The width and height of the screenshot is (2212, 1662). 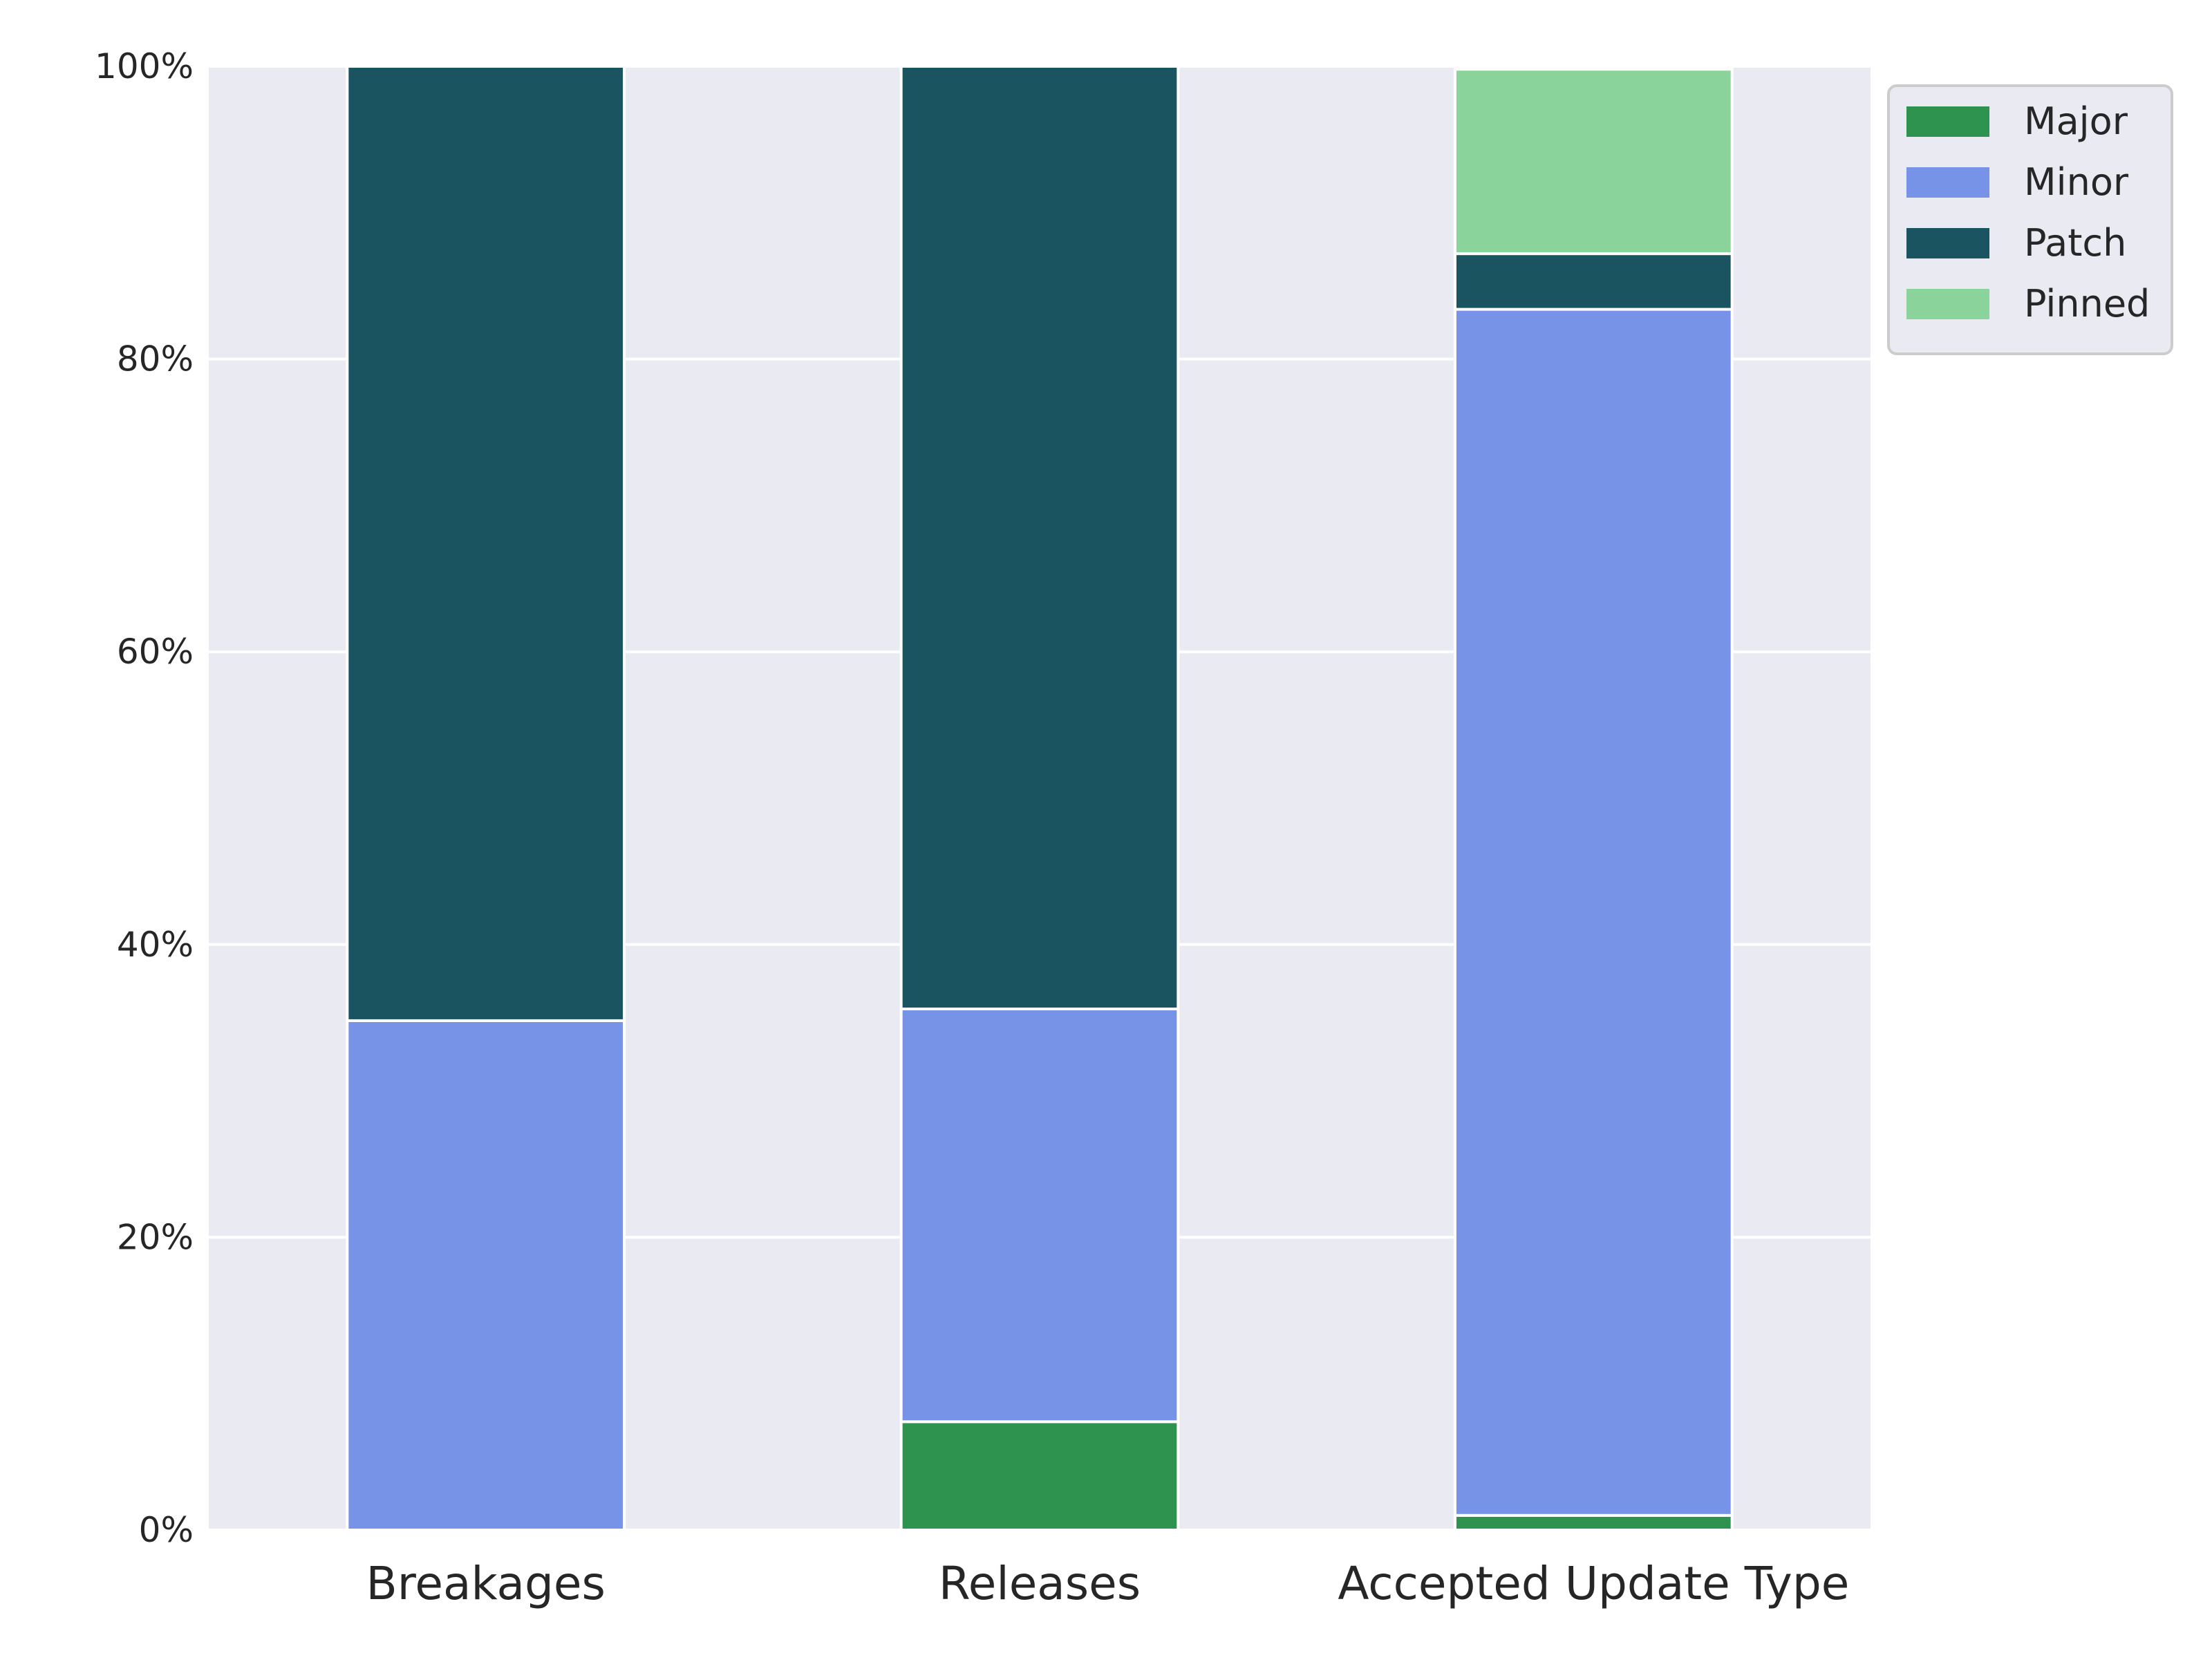 What do you see at coordinates (2075, 243) in the screenshot?
I see `legend-label: Patch` at bounding box center [2075, 243].